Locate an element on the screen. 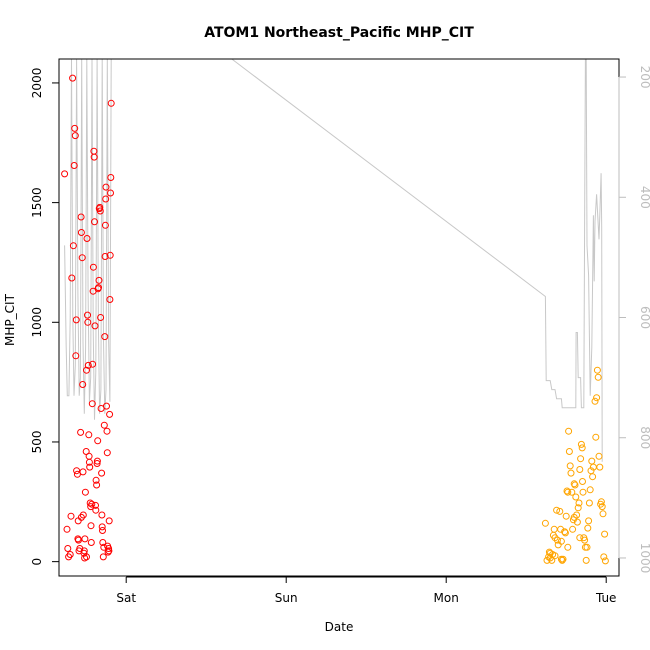 The image size is (650, 650). x-tick-label: Tue is located at coordinates (606, 598).